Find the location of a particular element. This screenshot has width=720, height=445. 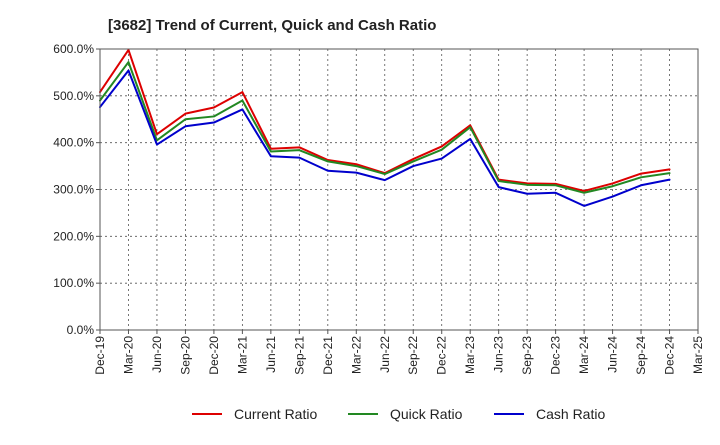

x-tick-label: Mar-24 is located at coordinates (584, 355).